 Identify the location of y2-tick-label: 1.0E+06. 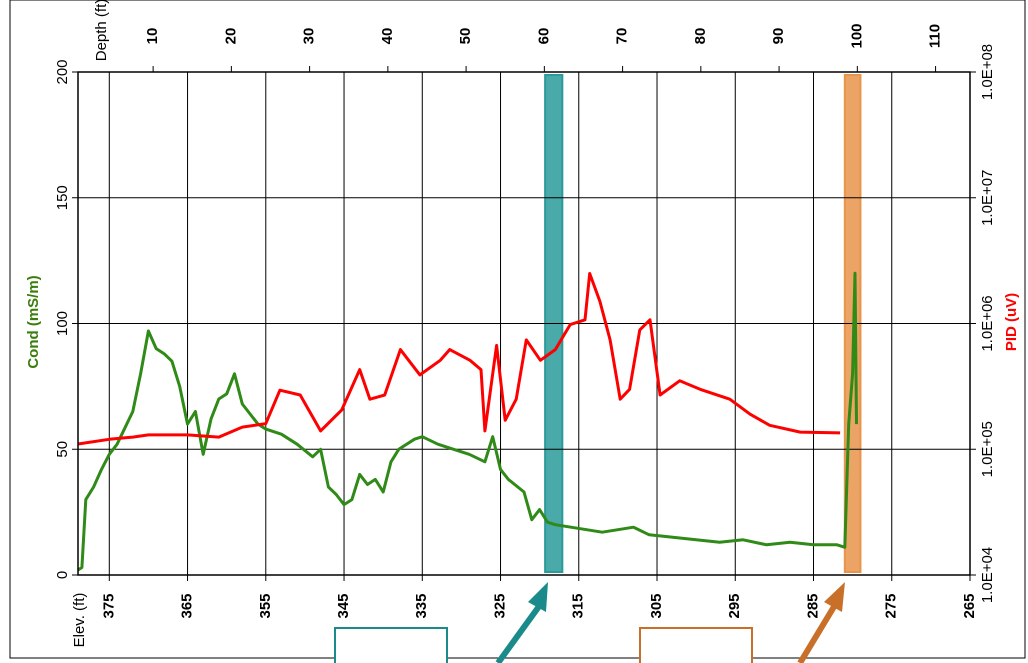
(987, 323).